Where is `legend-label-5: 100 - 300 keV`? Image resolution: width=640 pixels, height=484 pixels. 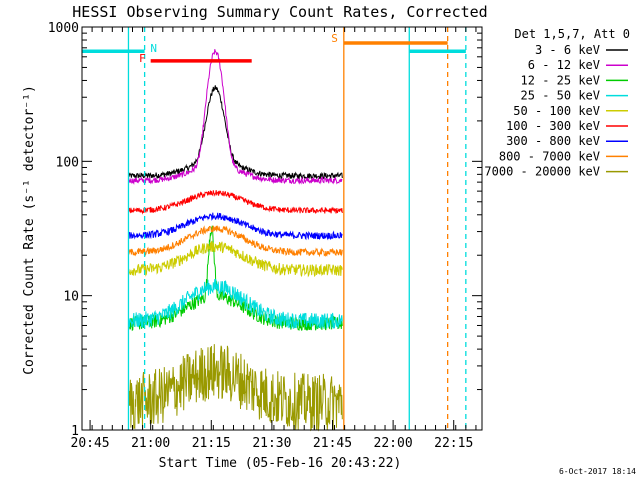 legend-label-5: 100 - 300 keV is located at coordinates (553, 126).